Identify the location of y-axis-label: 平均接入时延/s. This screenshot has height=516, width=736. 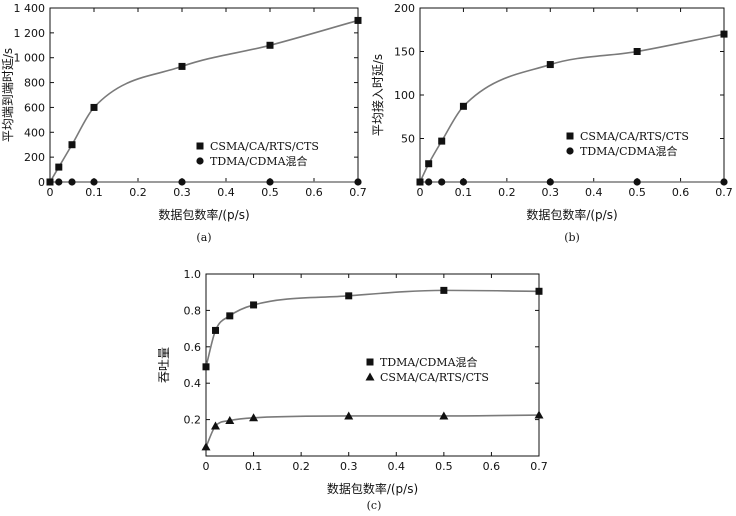
(377, 95).